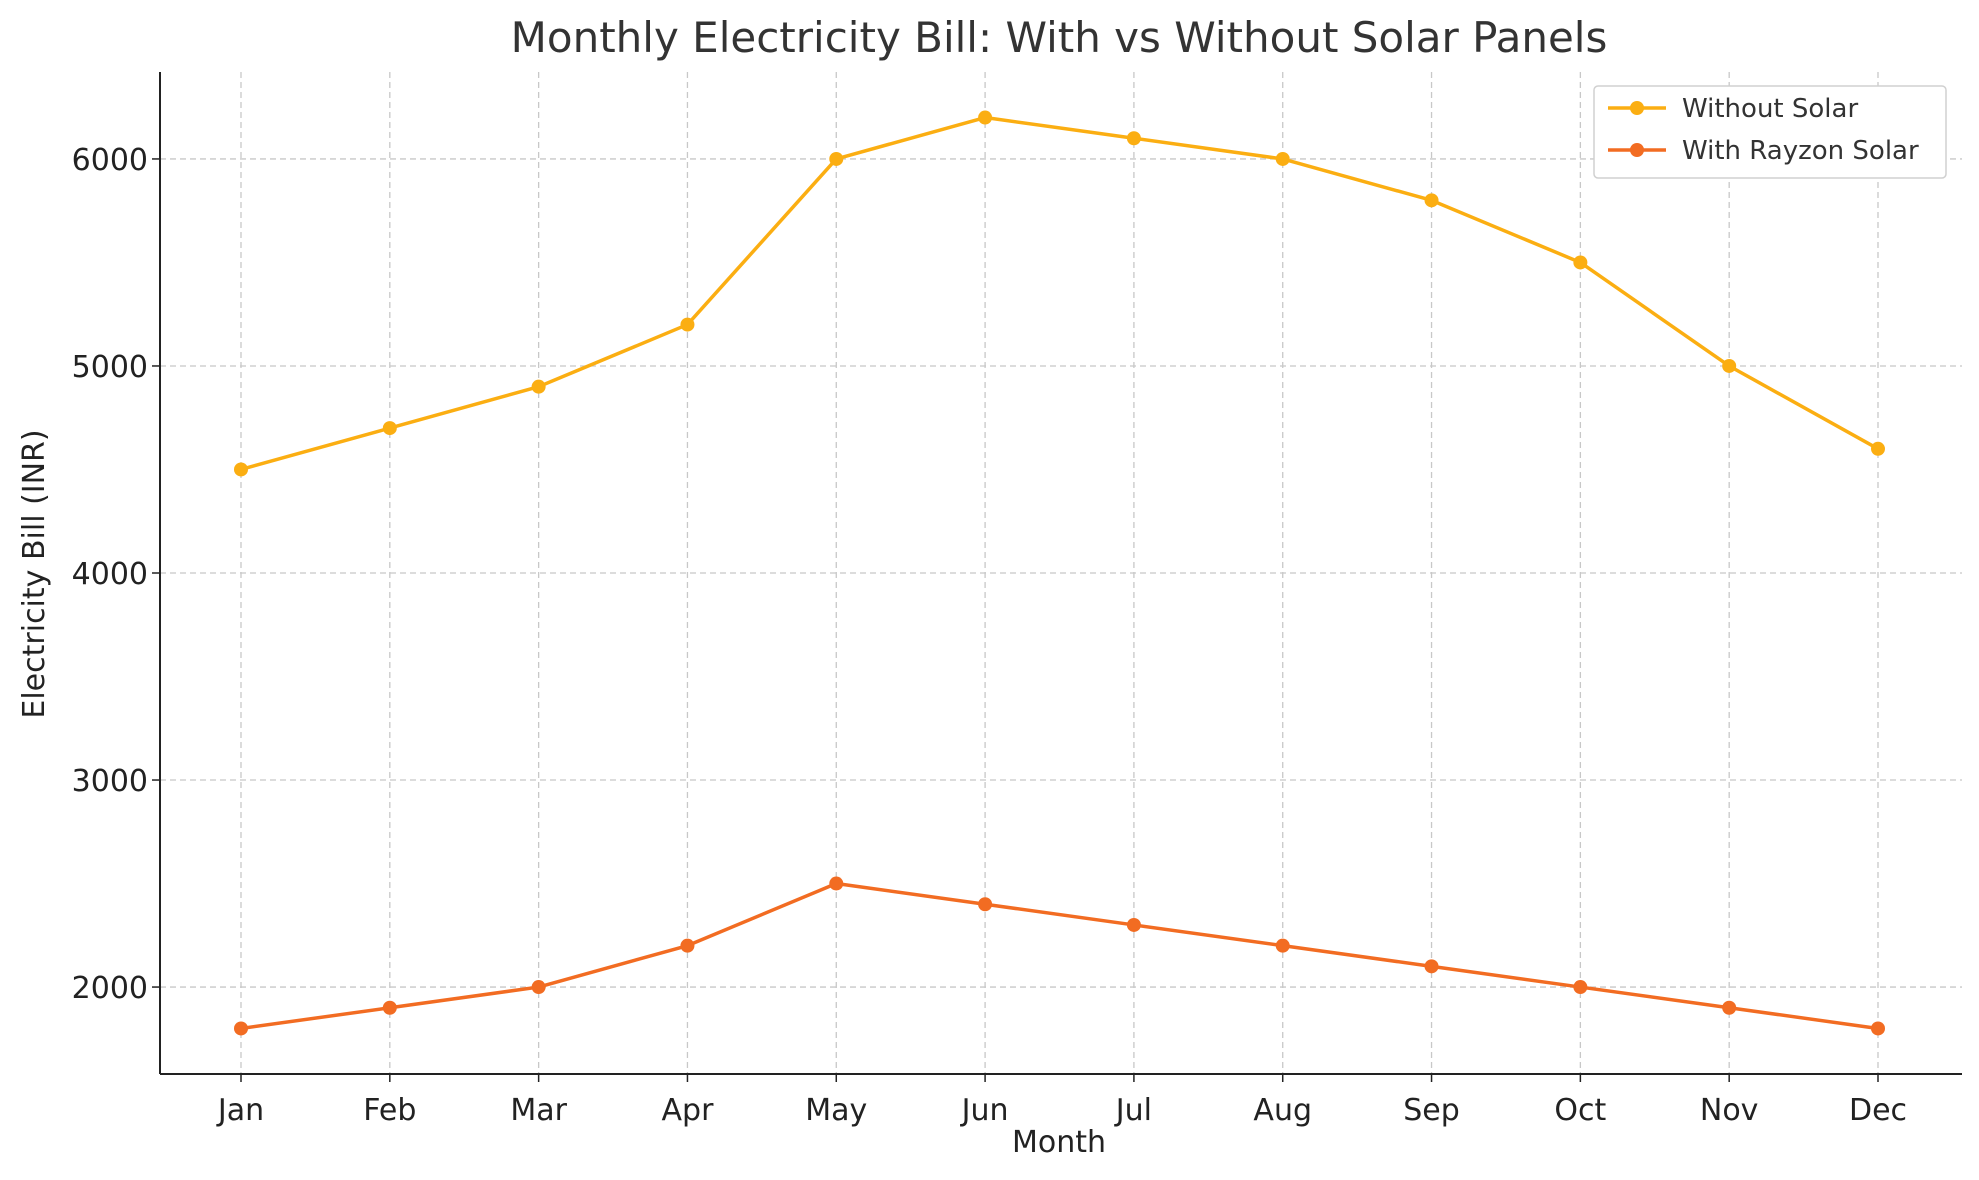 This screenshot has height=1180, width=1979. I want to click on y-tick-label: 5000, so click(110, 367).